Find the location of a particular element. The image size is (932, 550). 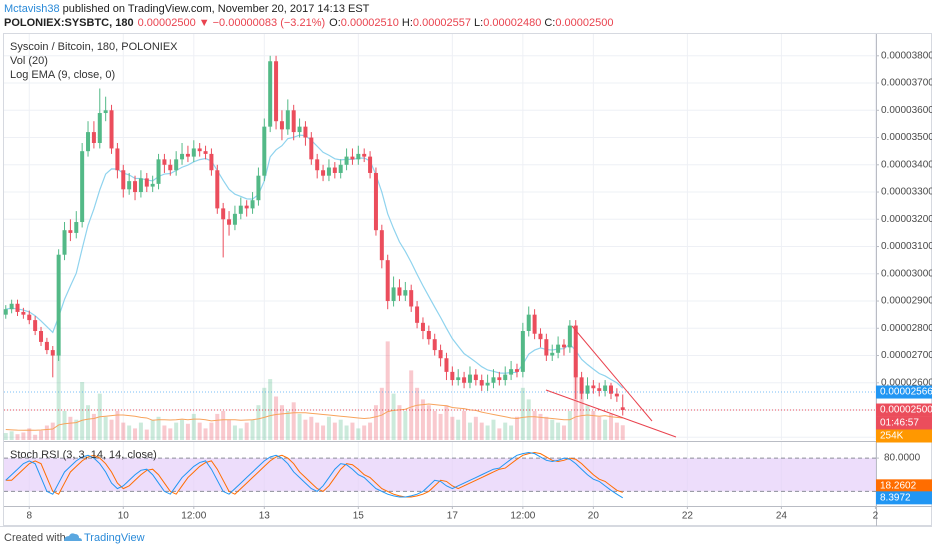

footer-brand: TradingView is located at coordinates (114, 538).